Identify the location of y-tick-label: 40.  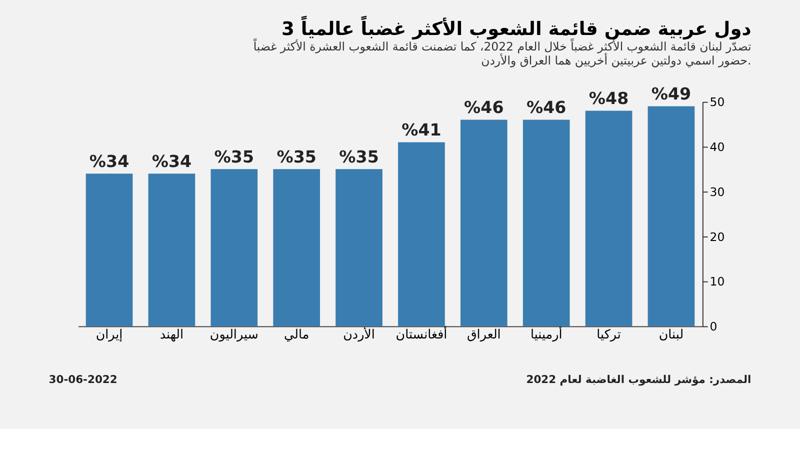
(717, 147).